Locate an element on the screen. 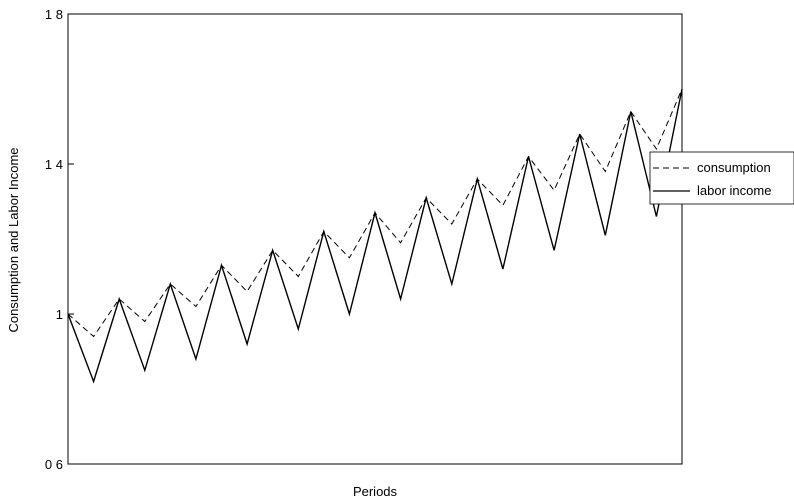 This screenshot has height=503, width=794. y-tick-label: 1 is located at coordinates (59, 314).